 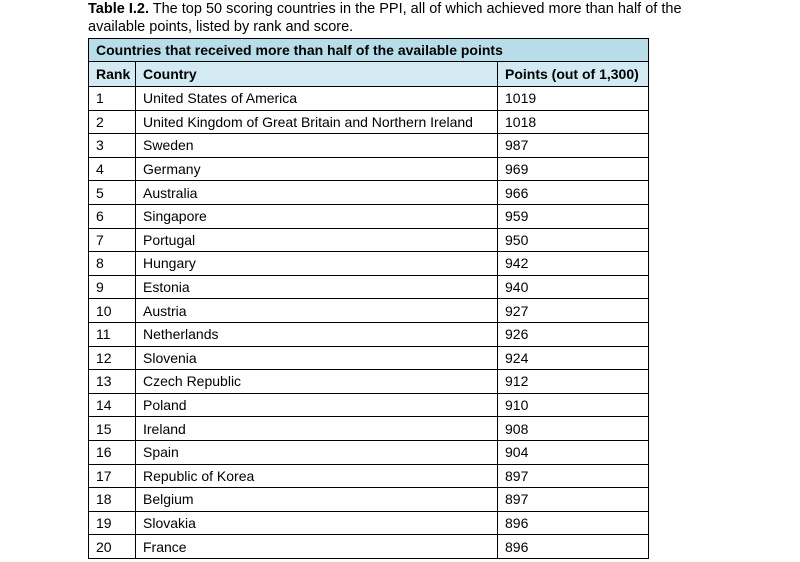 What do you see at coordinates (573, 74) in the screenshot?
I see `header-points: Points (out of 1,300)` at bounding box center [573, 74].